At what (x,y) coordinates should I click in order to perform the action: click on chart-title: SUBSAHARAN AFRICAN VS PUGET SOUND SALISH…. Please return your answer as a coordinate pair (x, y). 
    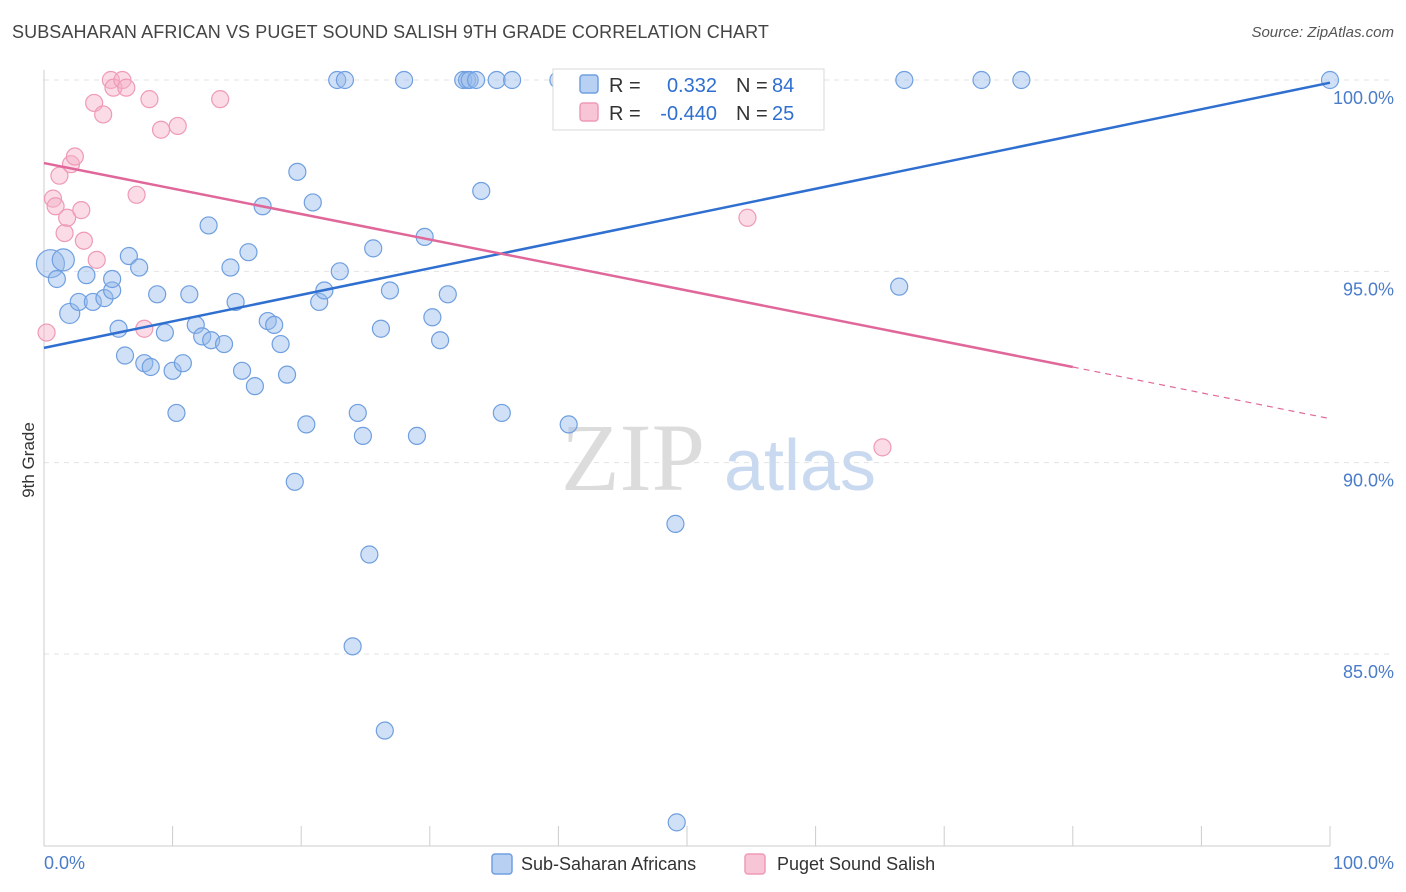
    Looking at the image, I should click on (390, 32).